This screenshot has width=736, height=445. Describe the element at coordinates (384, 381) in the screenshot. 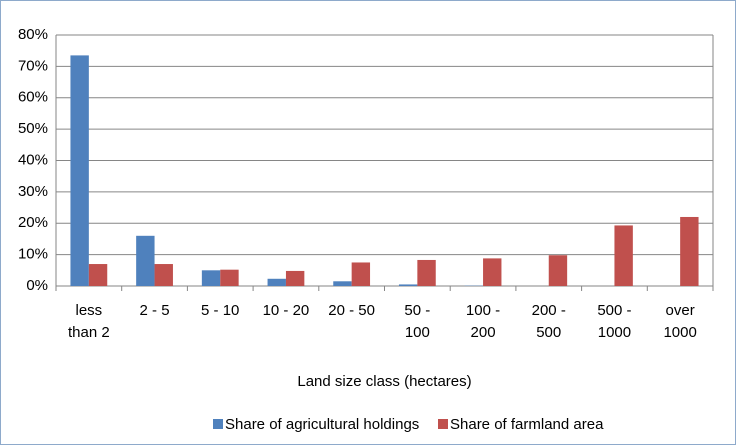

I see `x-axis-title: Land size class (hectares)` at that location.